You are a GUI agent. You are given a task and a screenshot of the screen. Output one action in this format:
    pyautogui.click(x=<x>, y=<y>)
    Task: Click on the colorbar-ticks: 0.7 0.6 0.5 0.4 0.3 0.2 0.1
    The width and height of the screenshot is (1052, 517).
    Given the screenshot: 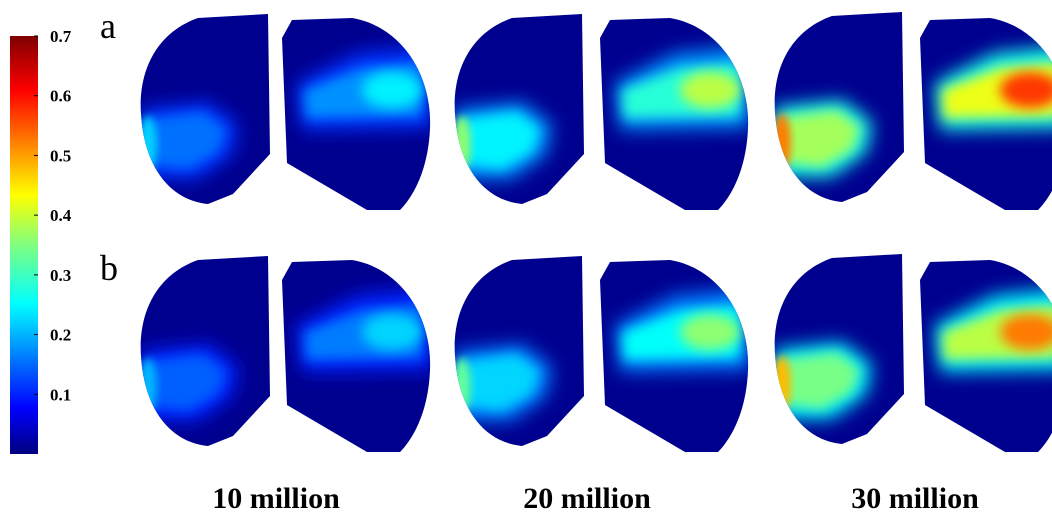 What is the action you would take?
    pyautogui.click(x=53, y=215)
    